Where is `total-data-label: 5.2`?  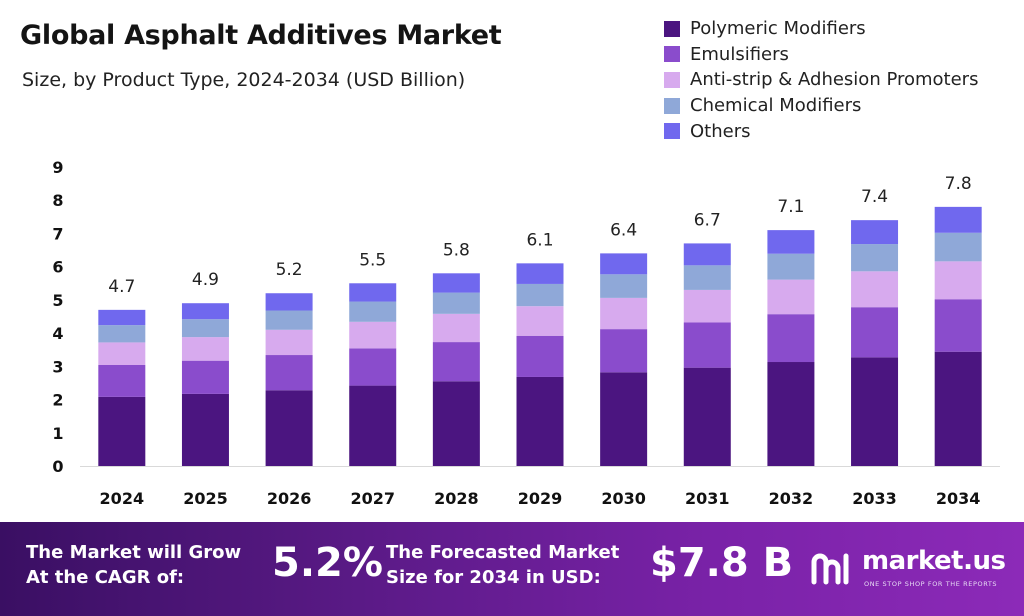 total-data-label: 5.2 is located at coordinates (289, 270).